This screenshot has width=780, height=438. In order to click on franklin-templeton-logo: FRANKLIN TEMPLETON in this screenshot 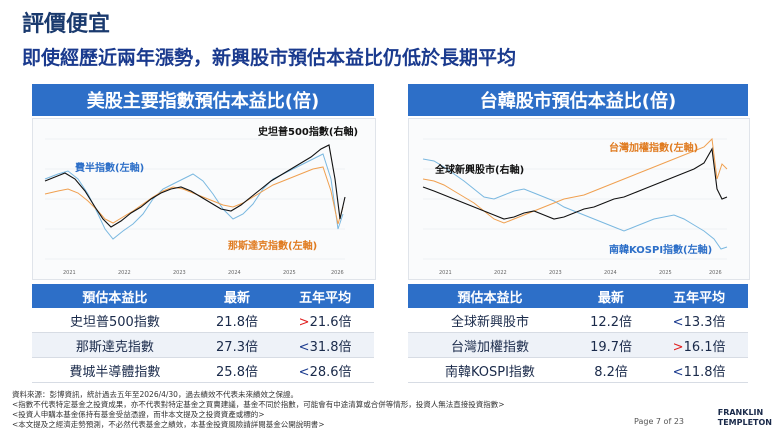, I will do `click(744, 417)`.